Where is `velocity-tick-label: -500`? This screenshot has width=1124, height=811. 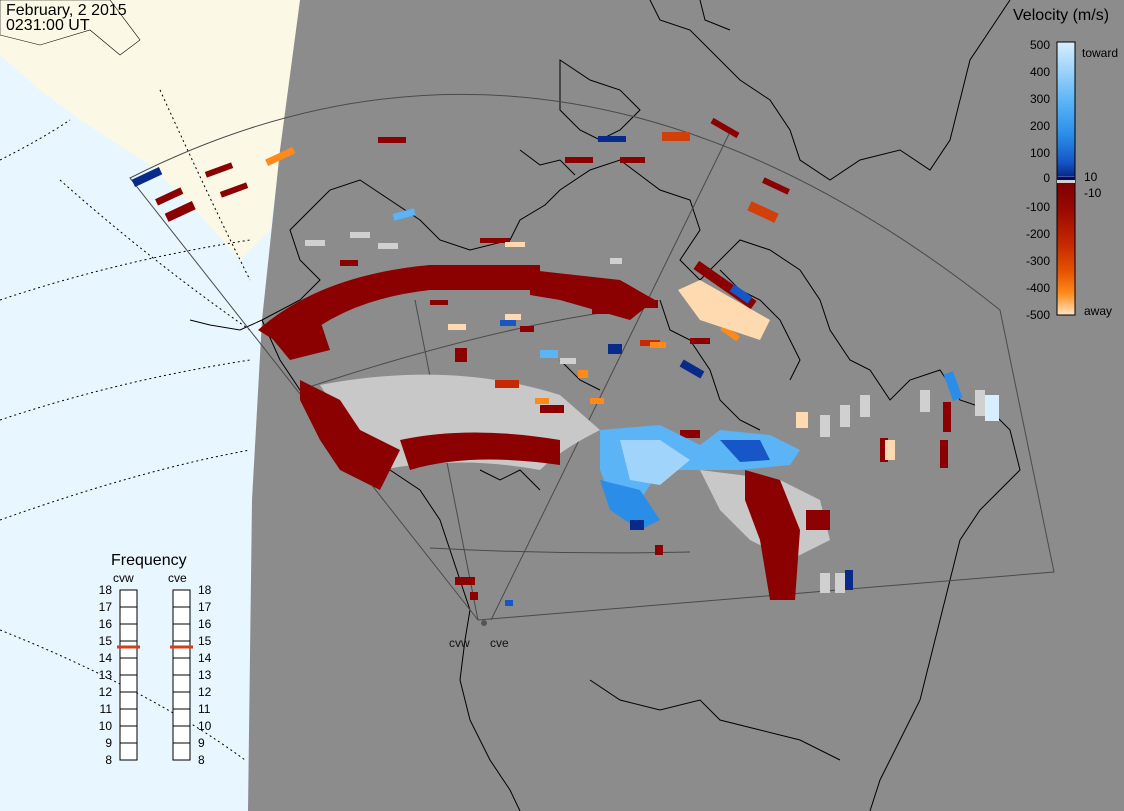
velocity-tick-label: -500 is located at coordinates (1038, 315).